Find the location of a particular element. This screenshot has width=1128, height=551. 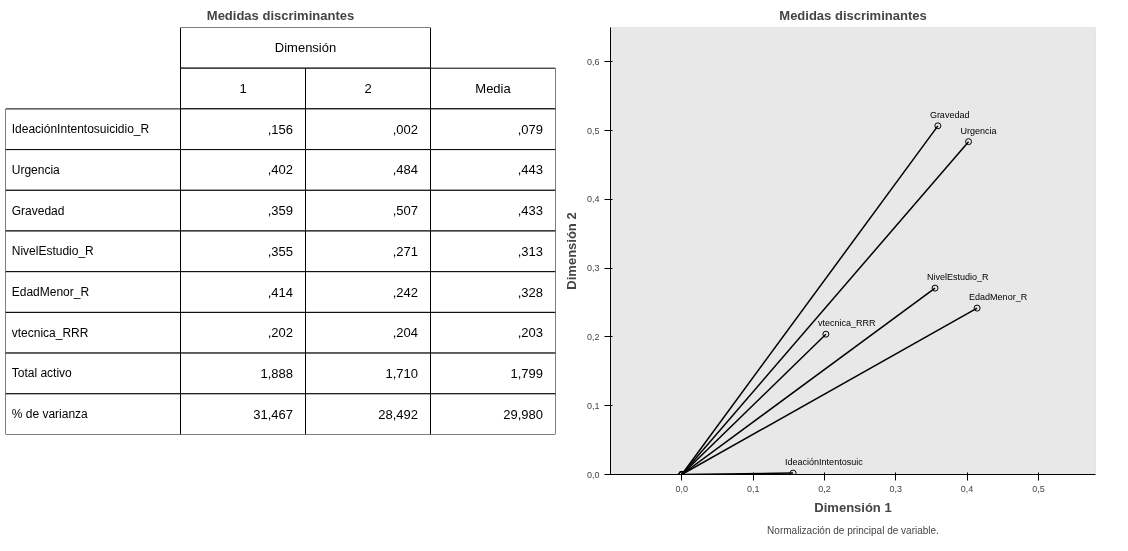

y-axis-title: Dimensión 2 is located at coordinates (571, 251).